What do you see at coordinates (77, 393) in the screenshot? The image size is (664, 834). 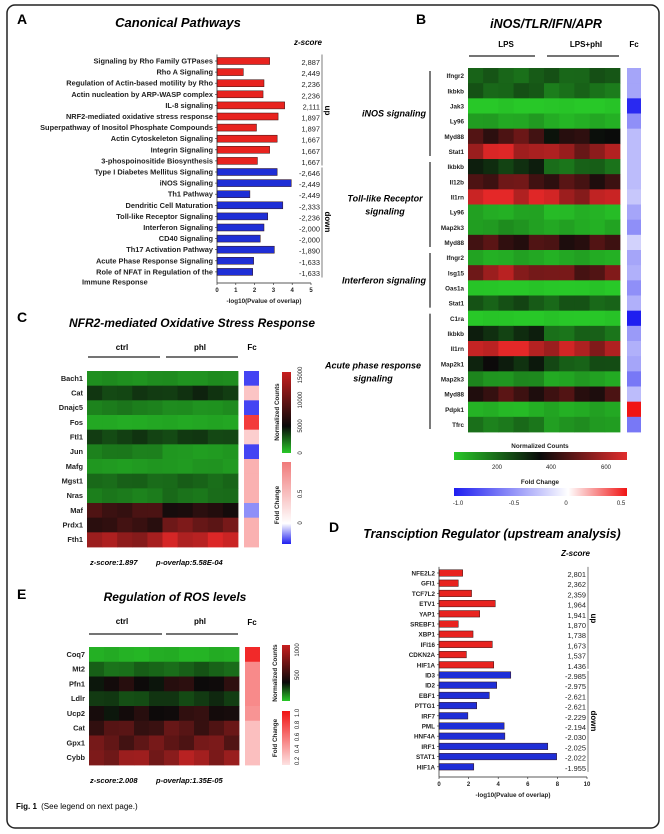 I see `gene-label: Cat` at bounding box center [77, 393].